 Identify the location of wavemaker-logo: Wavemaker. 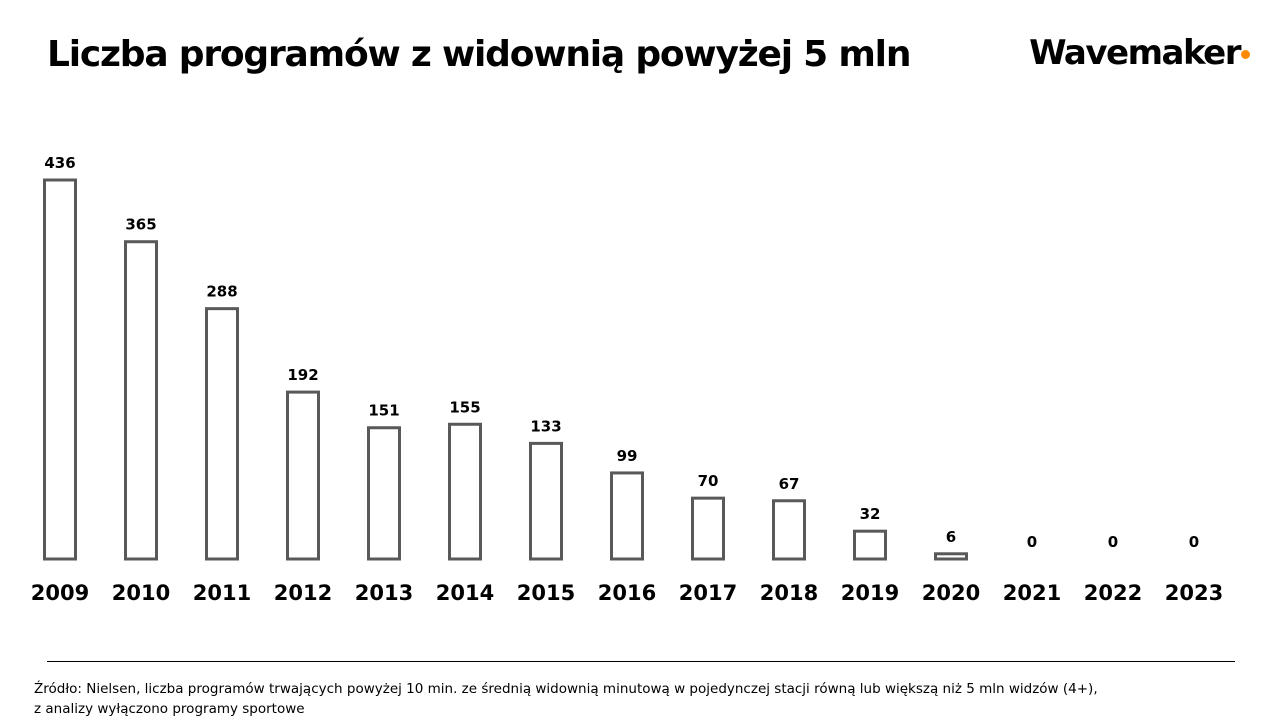
(1139, 53).